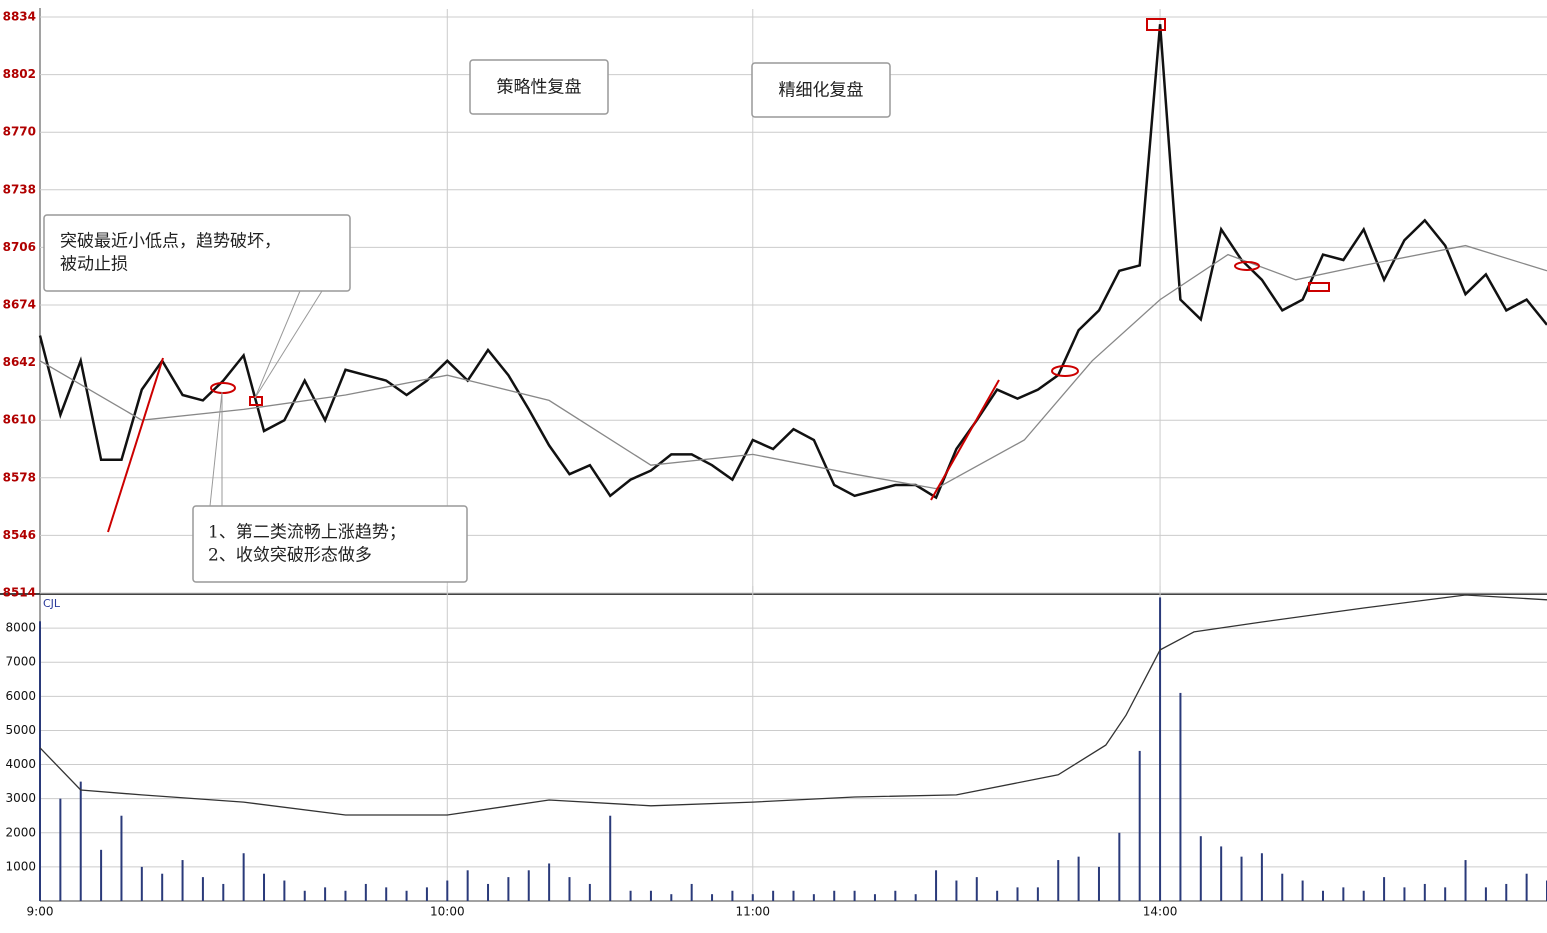  Describe the element at coordinates (40, 912) in the screenshot. I see `x-tick-label: 9:00` at that location.